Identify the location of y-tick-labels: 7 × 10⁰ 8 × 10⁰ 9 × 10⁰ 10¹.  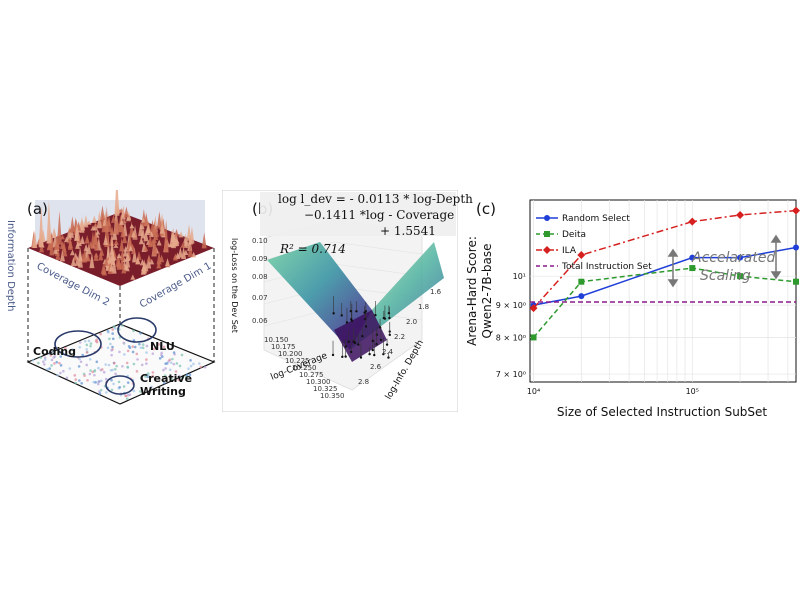
(511, 325).